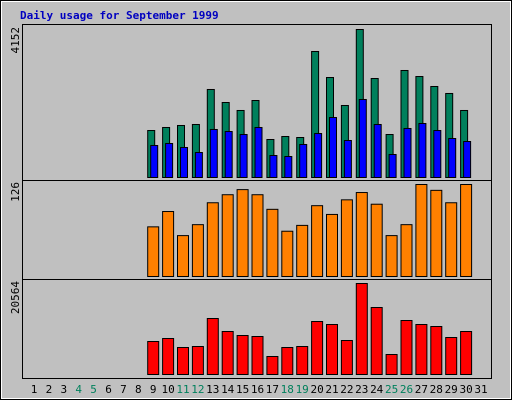 Image resolution: width=512 pixels, height=400 pixels. What do you see at coordinates (123, 389) in the screenshot?
I see `x-tick-label: 7` at bounding box center [123, 389].